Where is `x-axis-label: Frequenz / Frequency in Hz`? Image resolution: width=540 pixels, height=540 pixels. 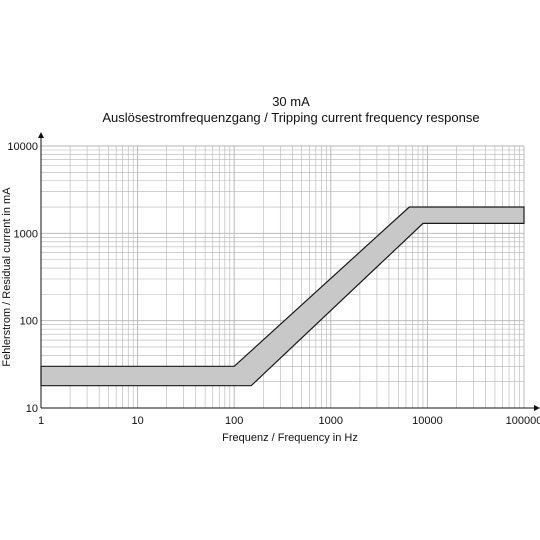 x-axis-label: Frequenz / Frequency in Hz is located at coordinates (290, 438).